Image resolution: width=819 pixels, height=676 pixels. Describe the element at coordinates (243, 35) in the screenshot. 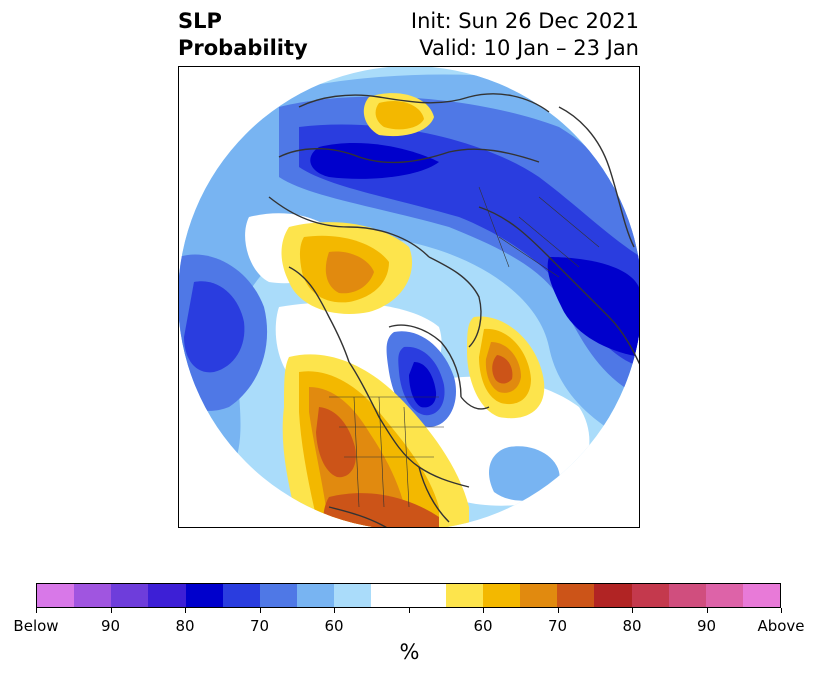

I see `map-title: SLP Probability` at that location.